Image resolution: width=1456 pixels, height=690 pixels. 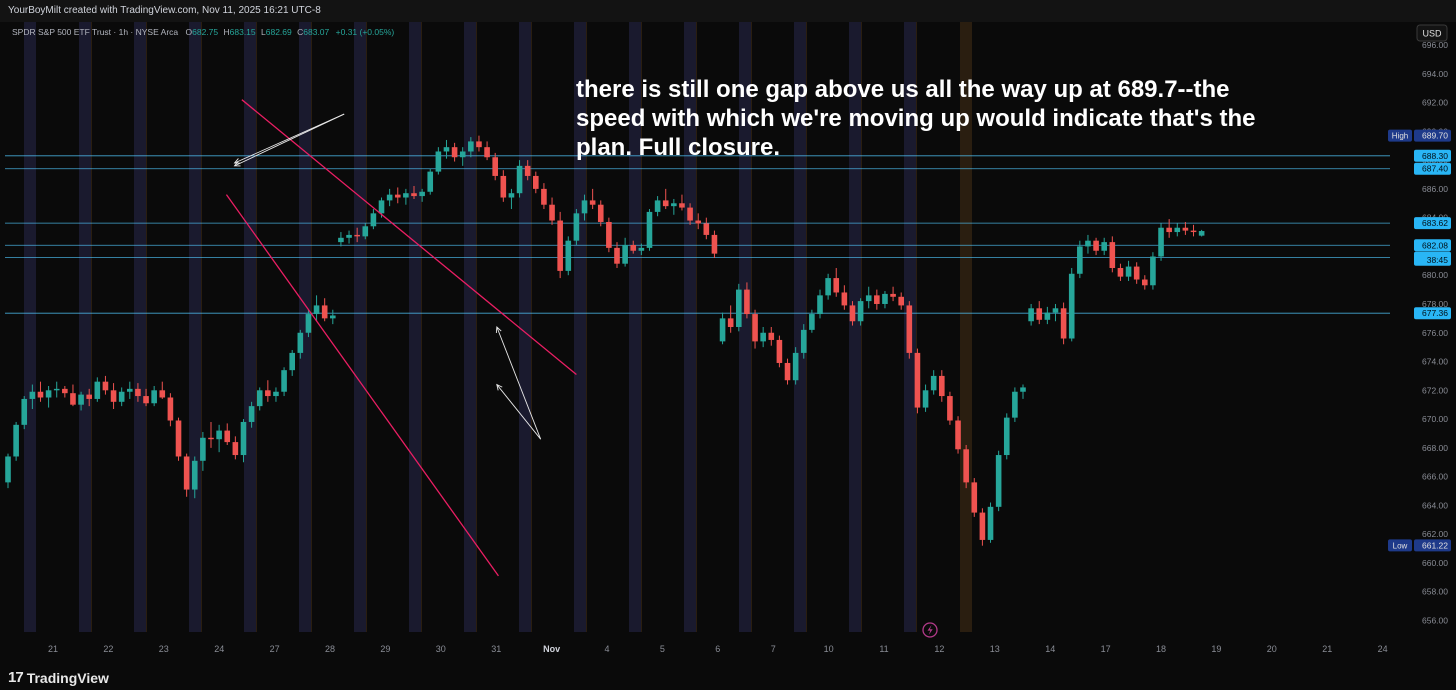 What do you see at coordinates (1161, 649) in the screenshot?
I see `time-tick: 18` at bounding box center [1161, 649].